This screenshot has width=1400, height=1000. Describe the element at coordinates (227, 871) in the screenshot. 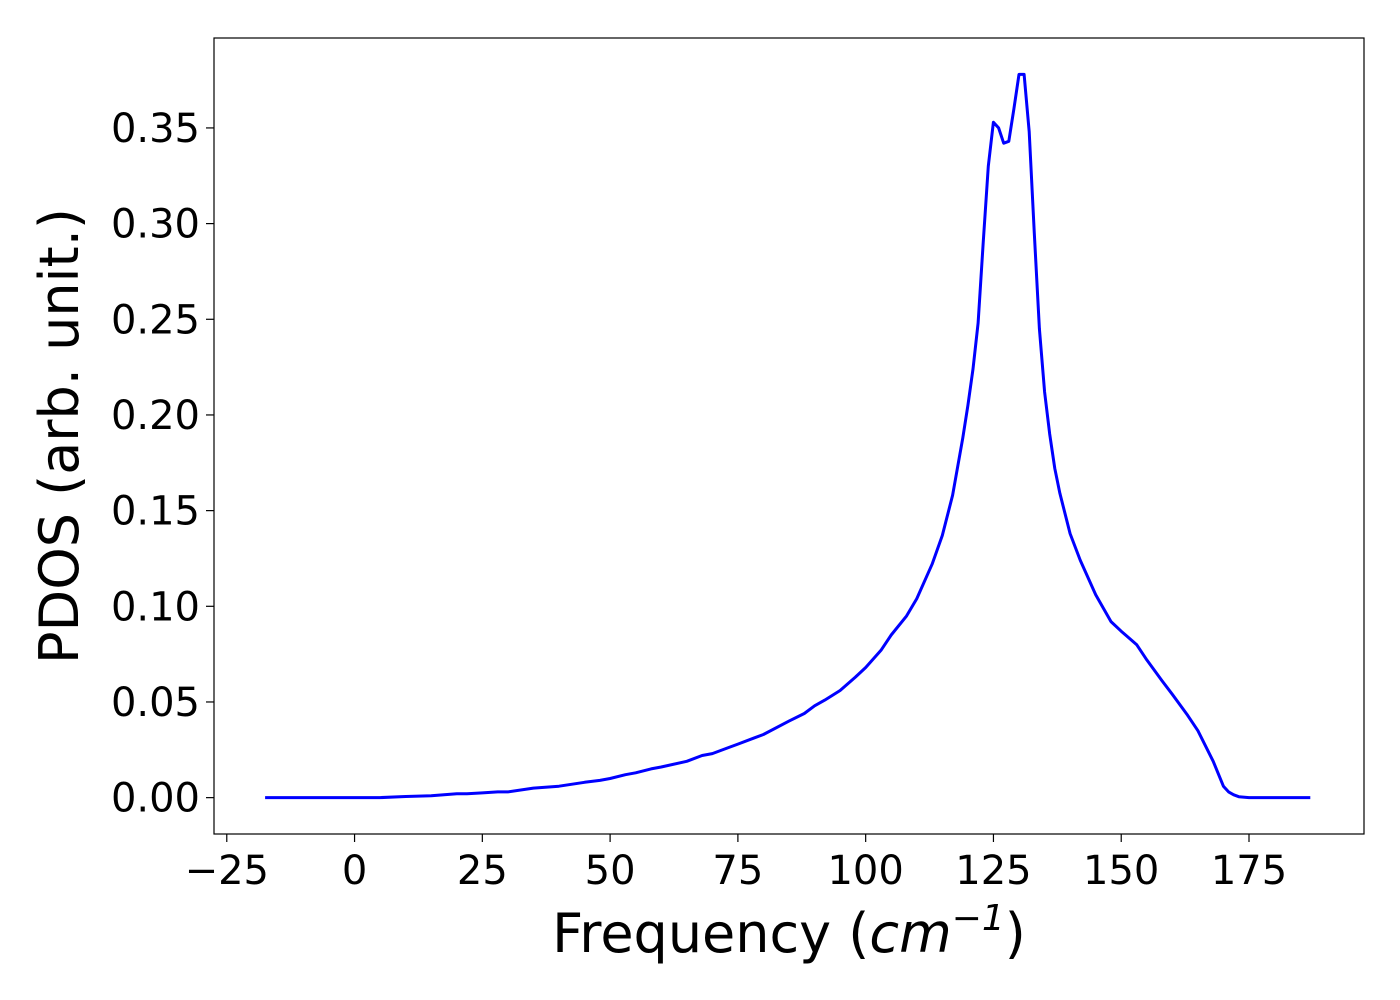

I see `x-tick-label: −25` at that location.